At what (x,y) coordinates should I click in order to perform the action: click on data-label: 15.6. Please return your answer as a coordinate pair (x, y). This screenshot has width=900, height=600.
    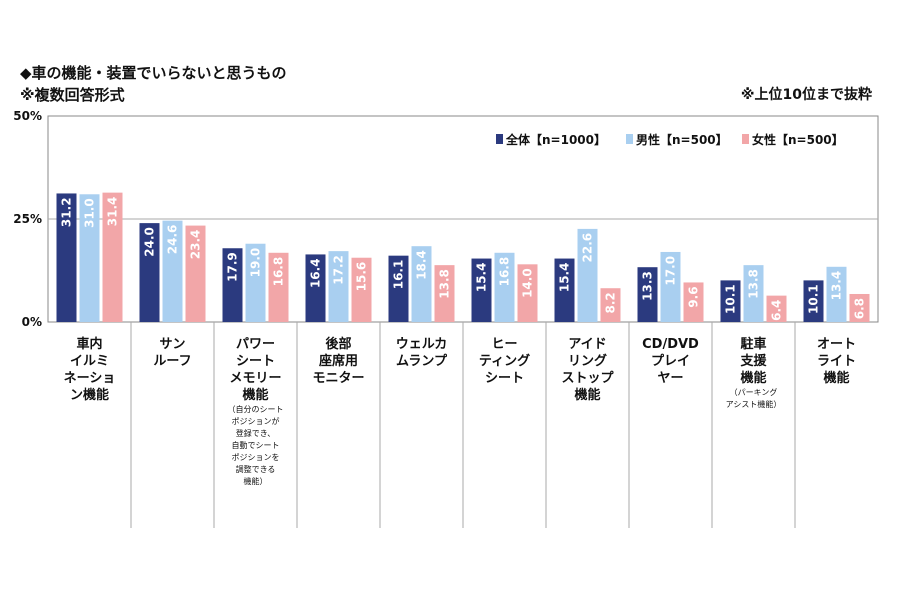
    Looking at the image, I should click on (362, 277).